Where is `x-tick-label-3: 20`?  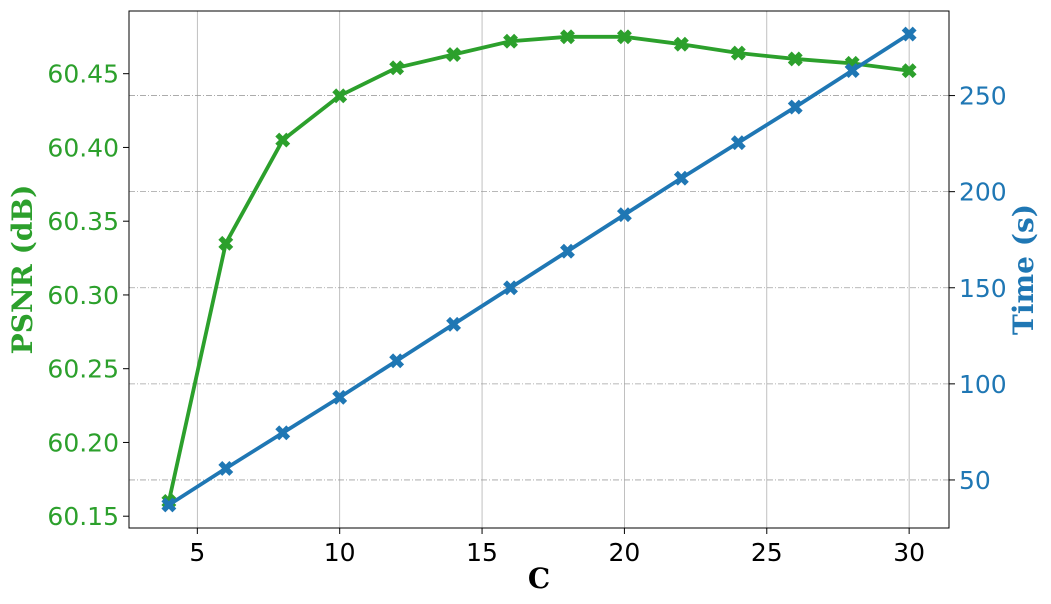
x-tick-label-3: 20 is located at coordinates (625, 552).